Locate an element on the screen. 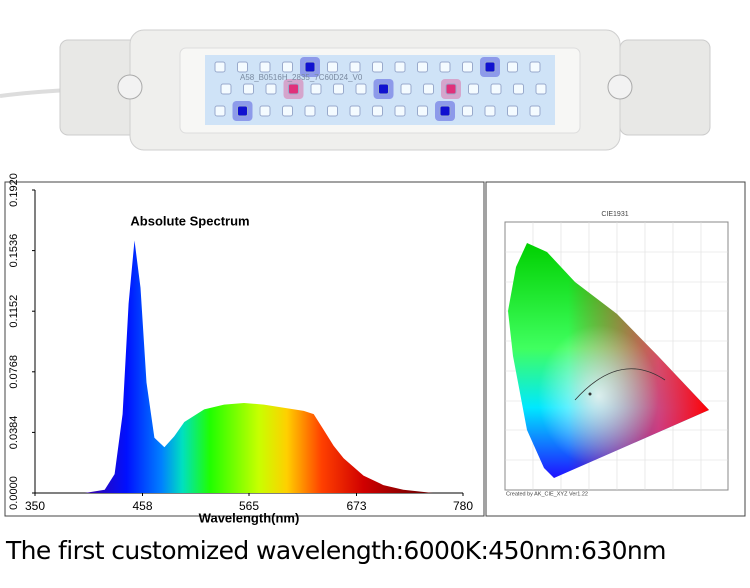 This screenshot has height=588, width=750. cie-title: CIE1931 is located at coordinates (614, 214).